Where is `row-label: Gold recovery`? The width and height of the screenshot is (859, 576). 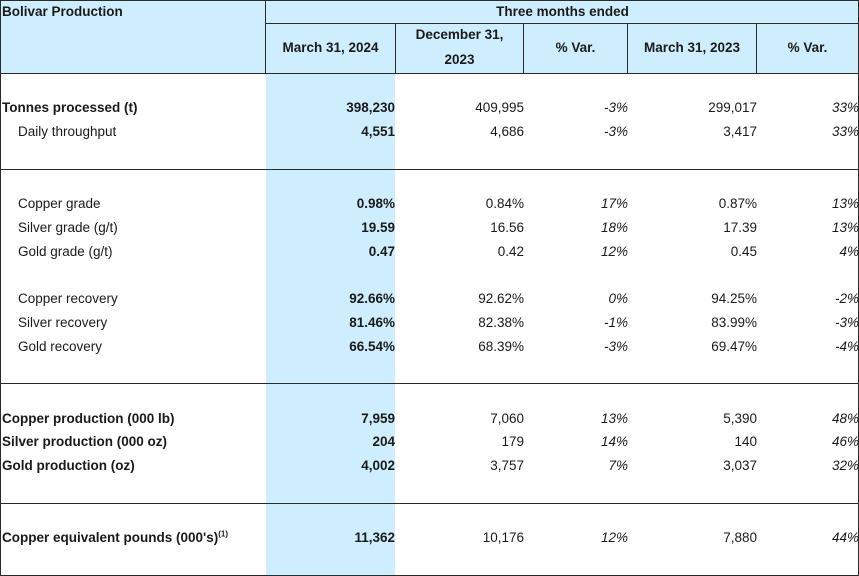
row-label: Gold recovery is located at coordinates (60, 346).